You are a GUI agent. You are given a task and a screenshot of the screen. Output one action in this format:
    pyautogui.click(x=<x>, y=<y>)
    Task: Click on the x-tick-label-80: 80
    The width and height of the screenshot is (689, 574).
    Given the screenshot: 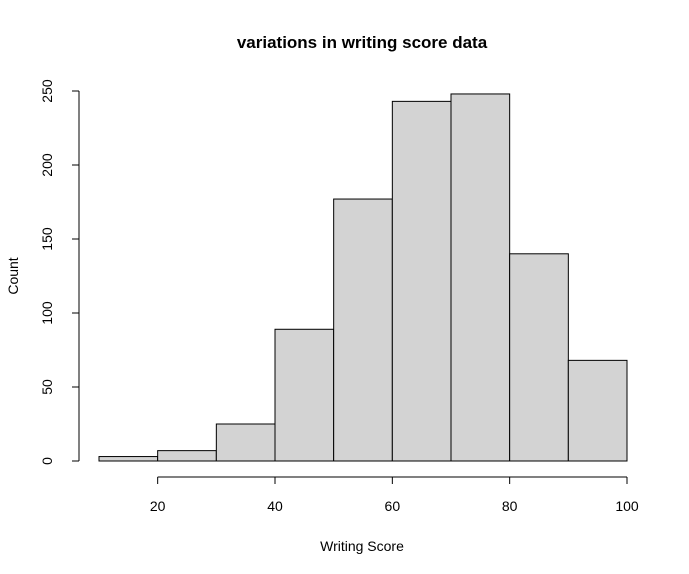 What is the action you would take?
    pyautogui.click(x=510, y=506)
    